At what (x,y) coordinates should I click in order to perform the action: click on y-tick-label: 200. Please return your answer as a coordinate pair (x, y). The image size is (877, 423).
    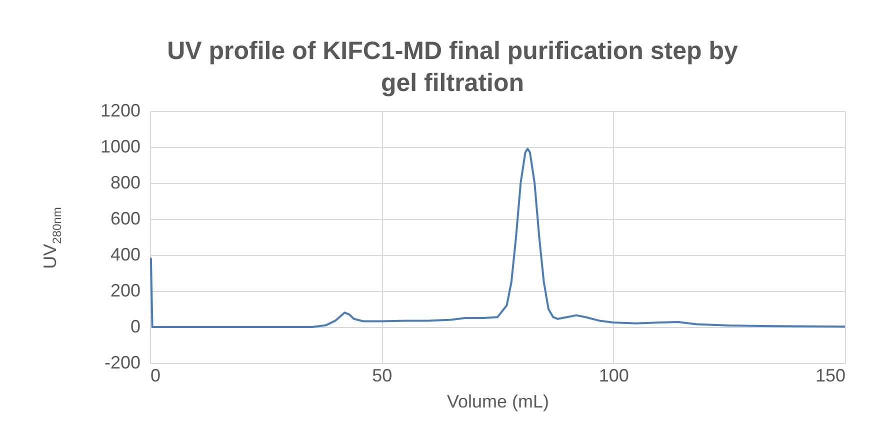
    Looking at the image, I should click on (125, 290).